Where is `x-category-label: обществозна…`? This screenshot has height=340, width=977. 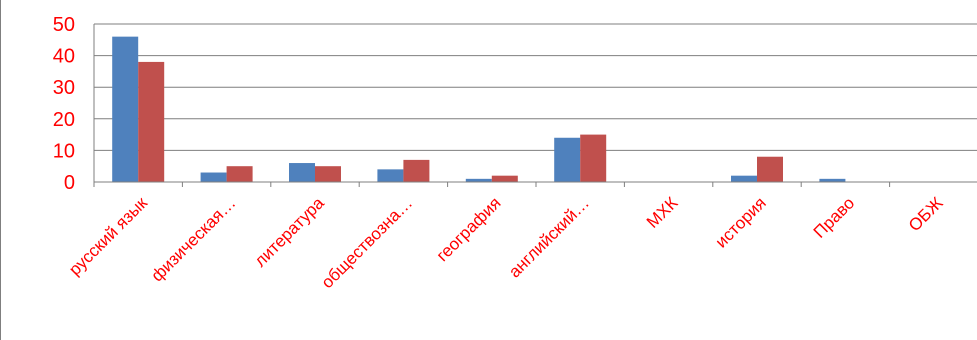 x-category-label: обществозна… is located at coordinates (367, 242).